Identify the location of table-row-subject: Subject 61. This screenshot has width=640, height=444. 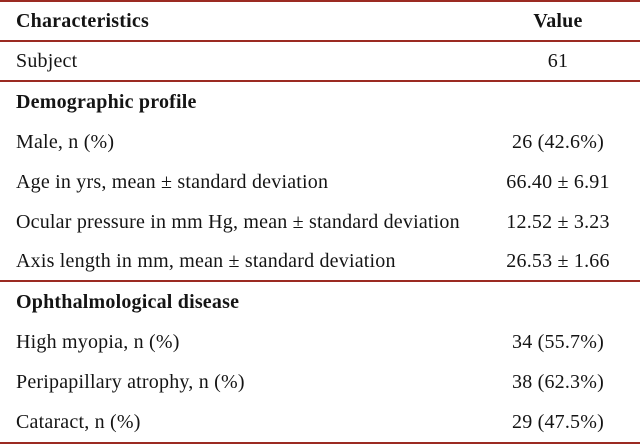
(320, 62).